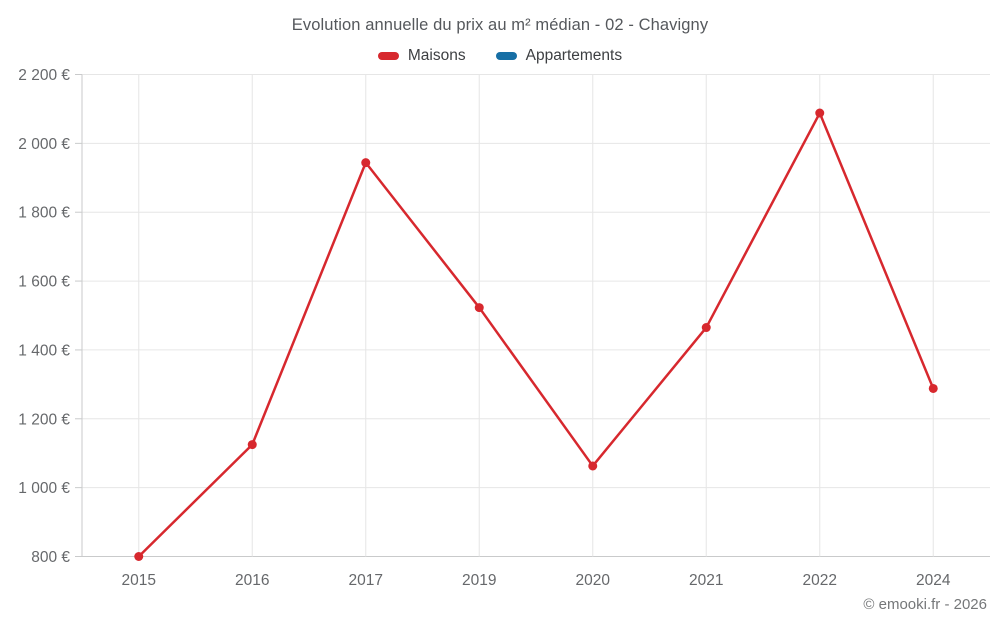 The height and width of the screenshot is (625, 1000). What do you see at coordinates (44, 75) in the screenshot?
I see `y-axis-label: 2 200 €` at bounding box center [44, 75].